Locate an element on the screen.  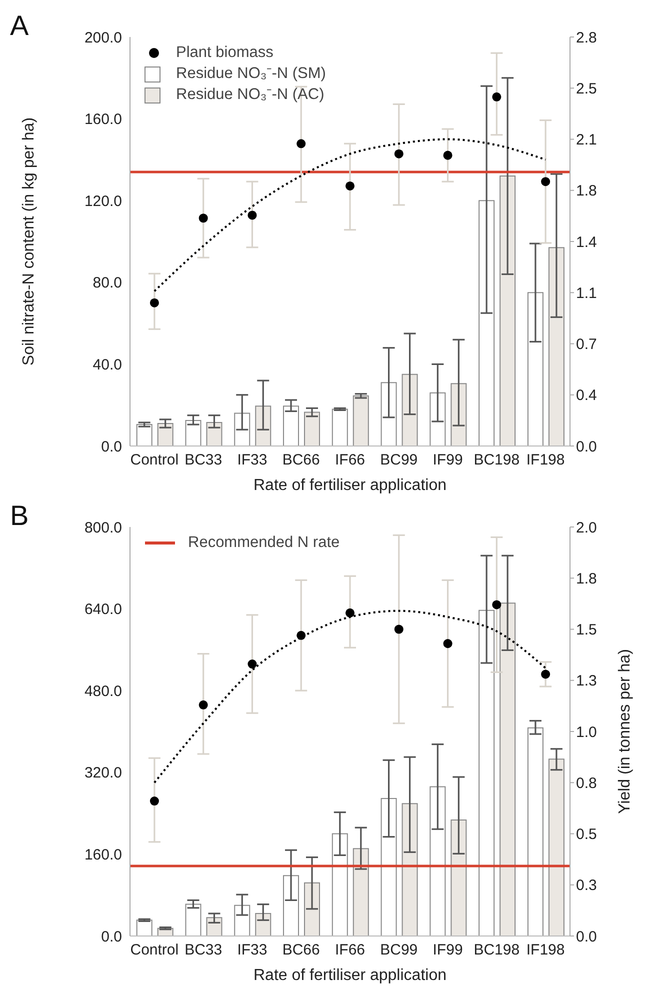
legend-label: Recommended N rate is located at coordinates (264, 542).